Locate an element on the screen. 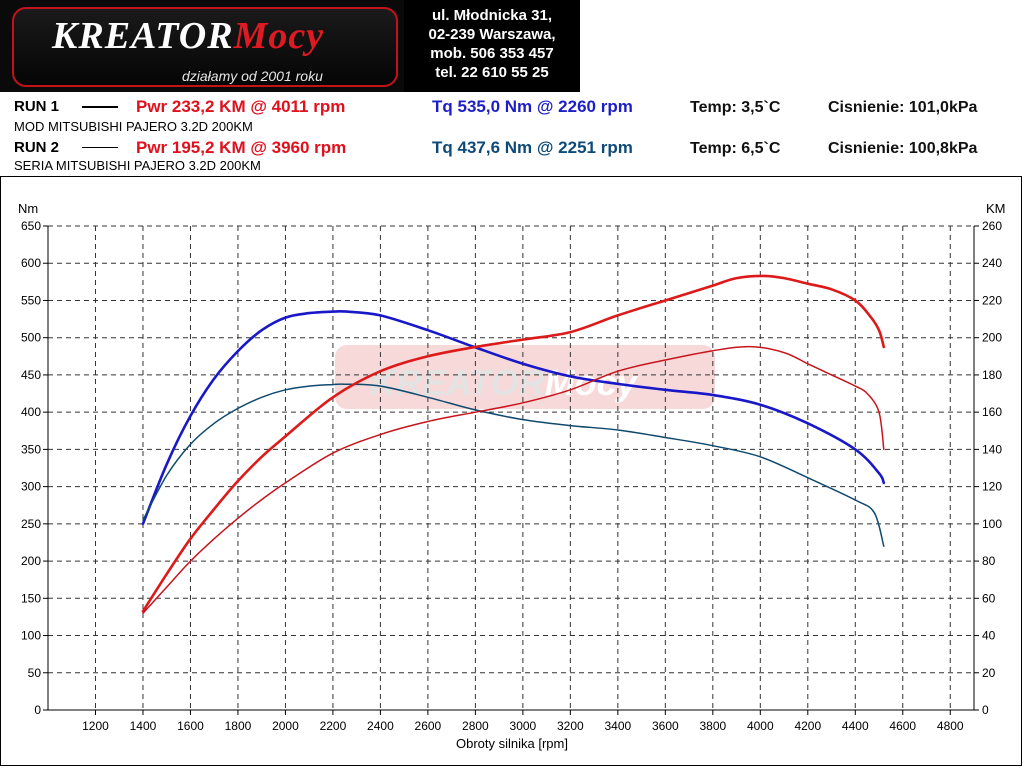 The width and height of the screenshot is (1024, 768). run2-temp: Temp: 6,5`C is located at coordinates (735, 148).